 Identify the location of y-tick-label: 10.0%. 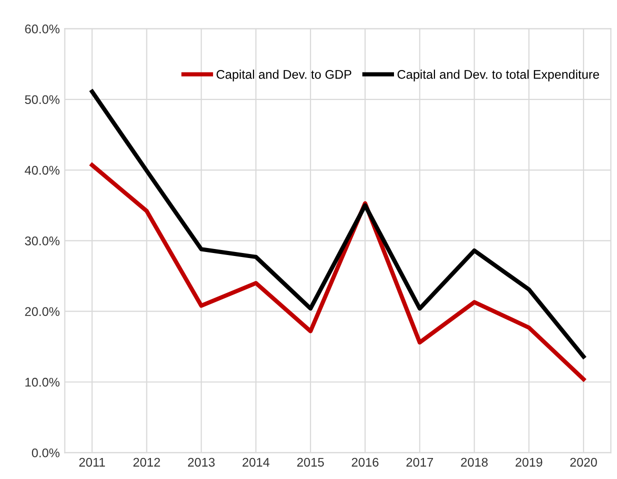
(42, 382).